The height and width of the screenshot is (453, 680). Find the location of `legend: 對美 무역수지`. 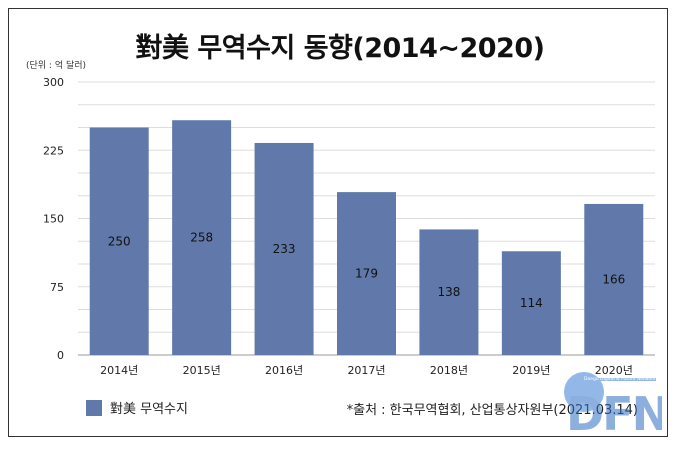

legend: 對美 무역수지 is located at coordinates (137, 407).